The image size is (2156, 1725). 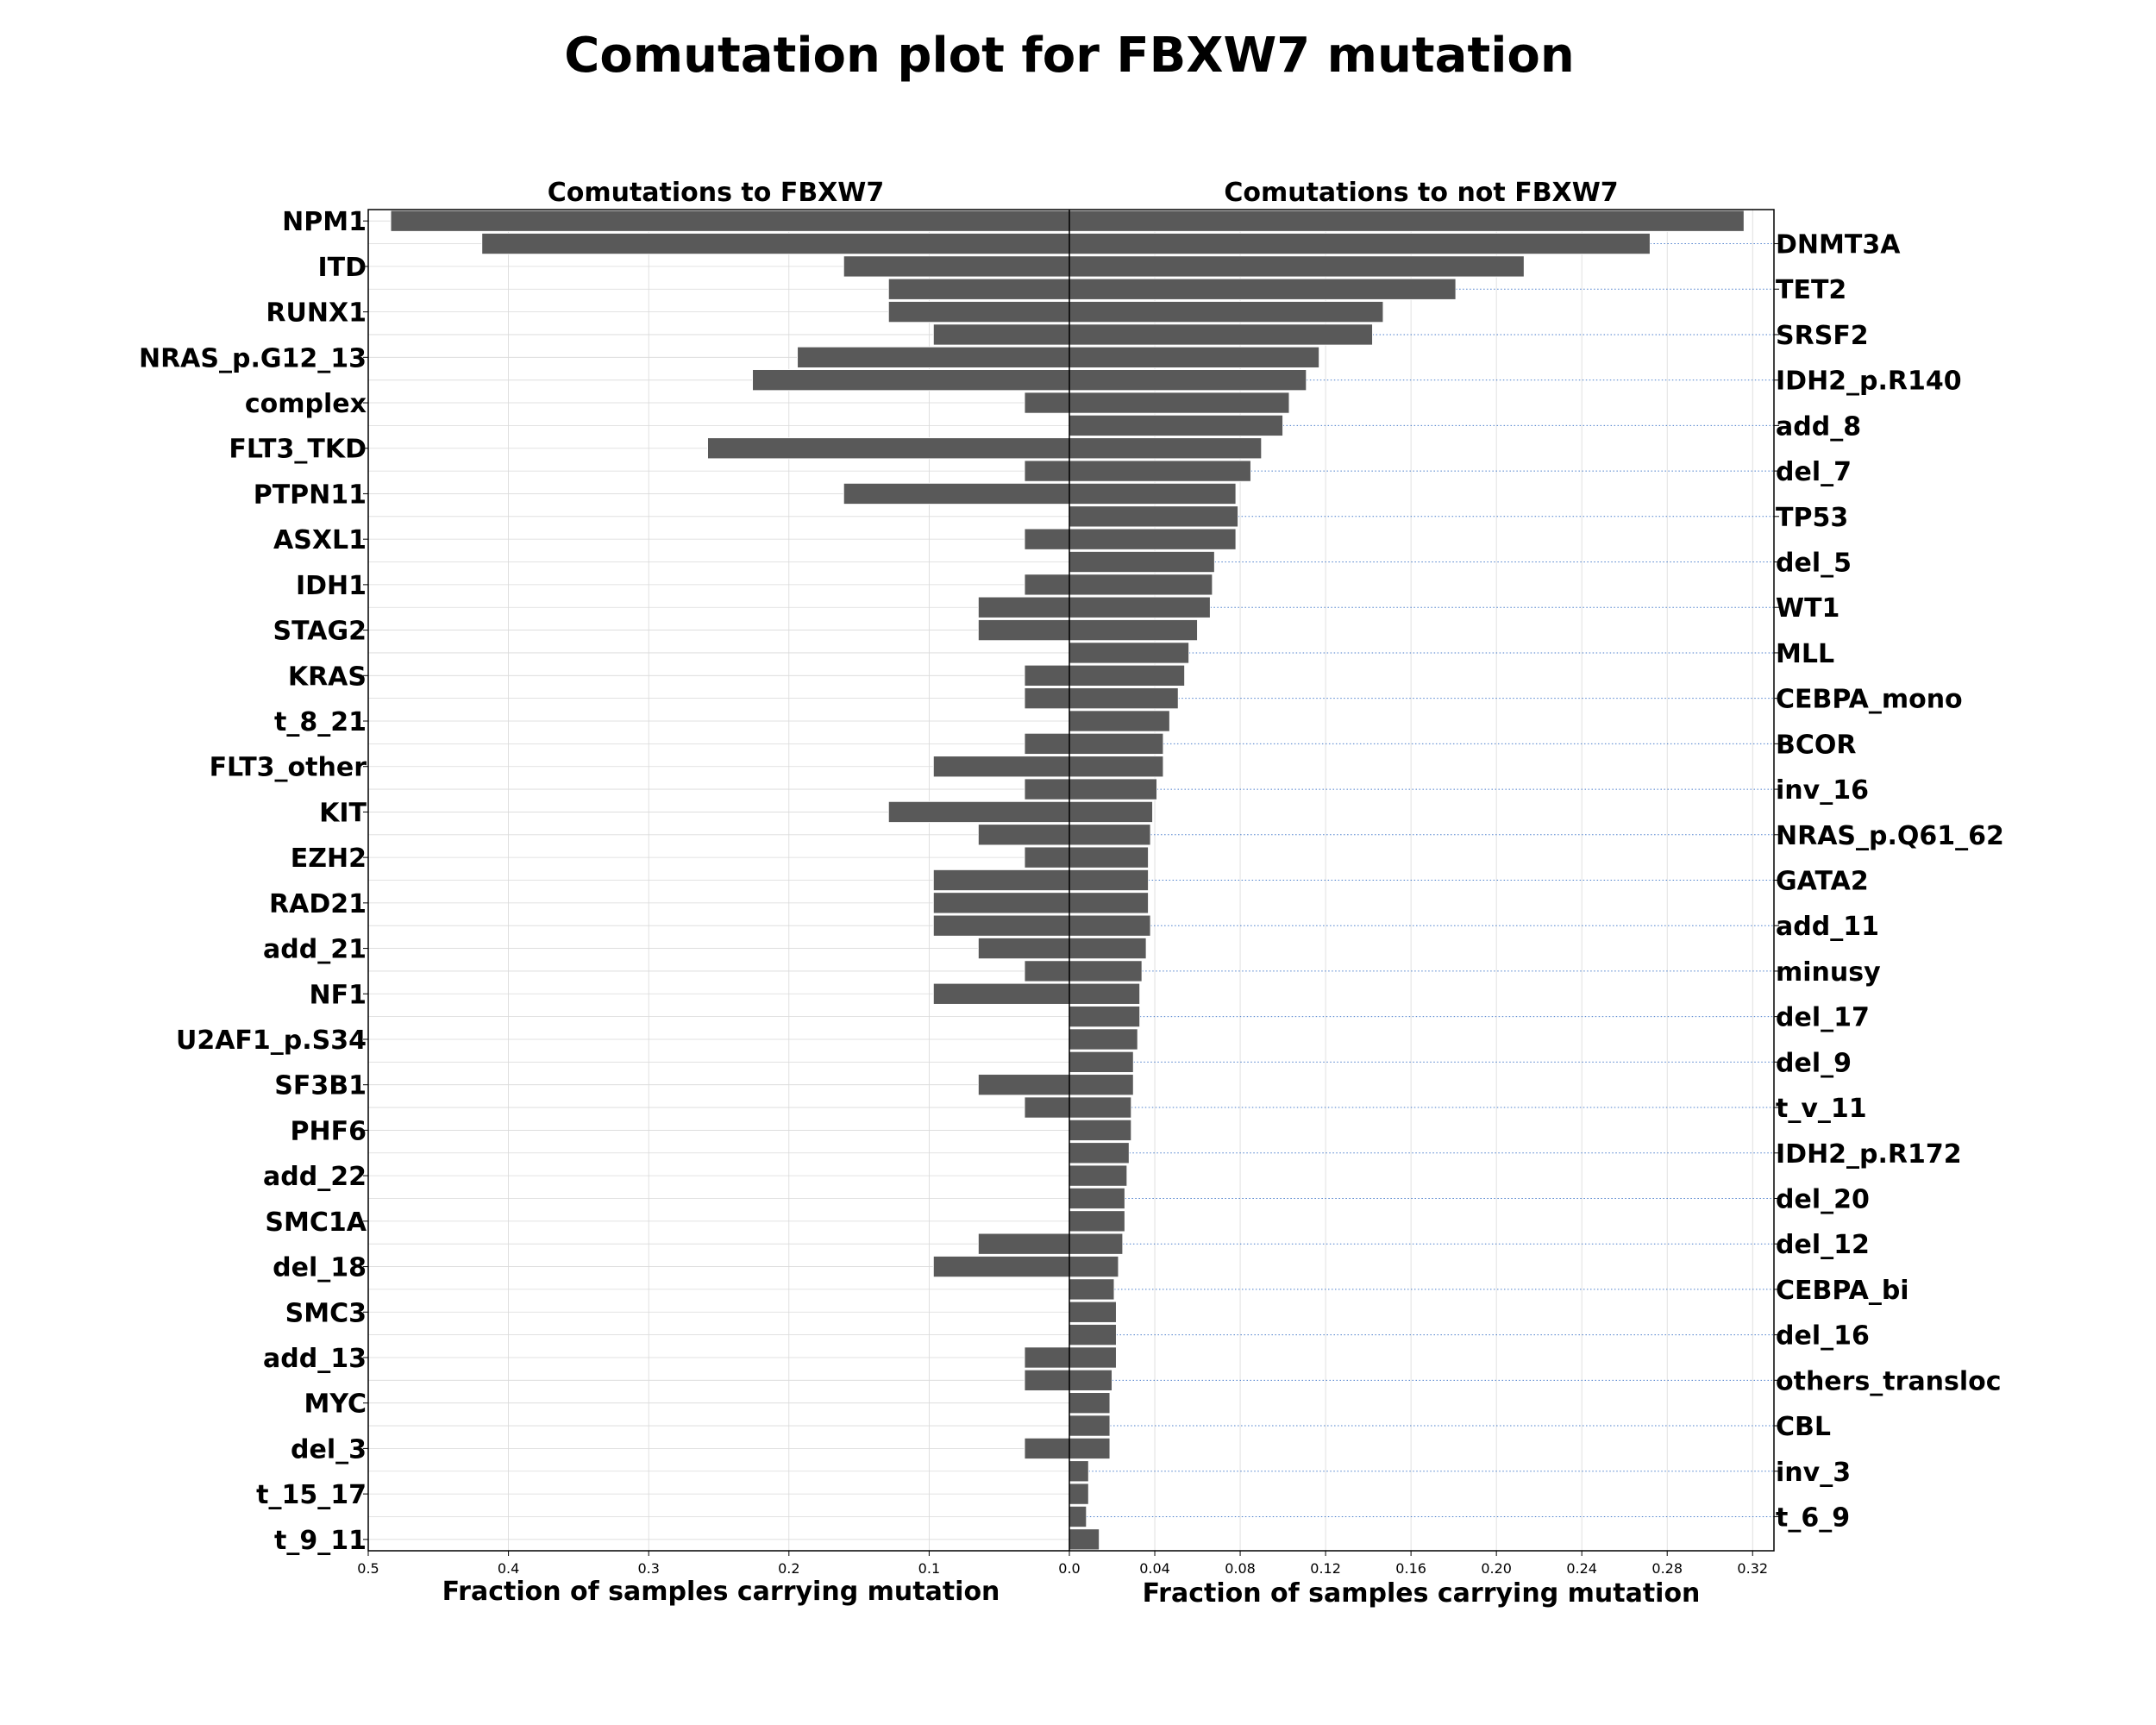 What do you see at coordinates (1823, 791) in the screenshot?
I see `right-row-label: inv_16` at bounding box center [1823, 791].